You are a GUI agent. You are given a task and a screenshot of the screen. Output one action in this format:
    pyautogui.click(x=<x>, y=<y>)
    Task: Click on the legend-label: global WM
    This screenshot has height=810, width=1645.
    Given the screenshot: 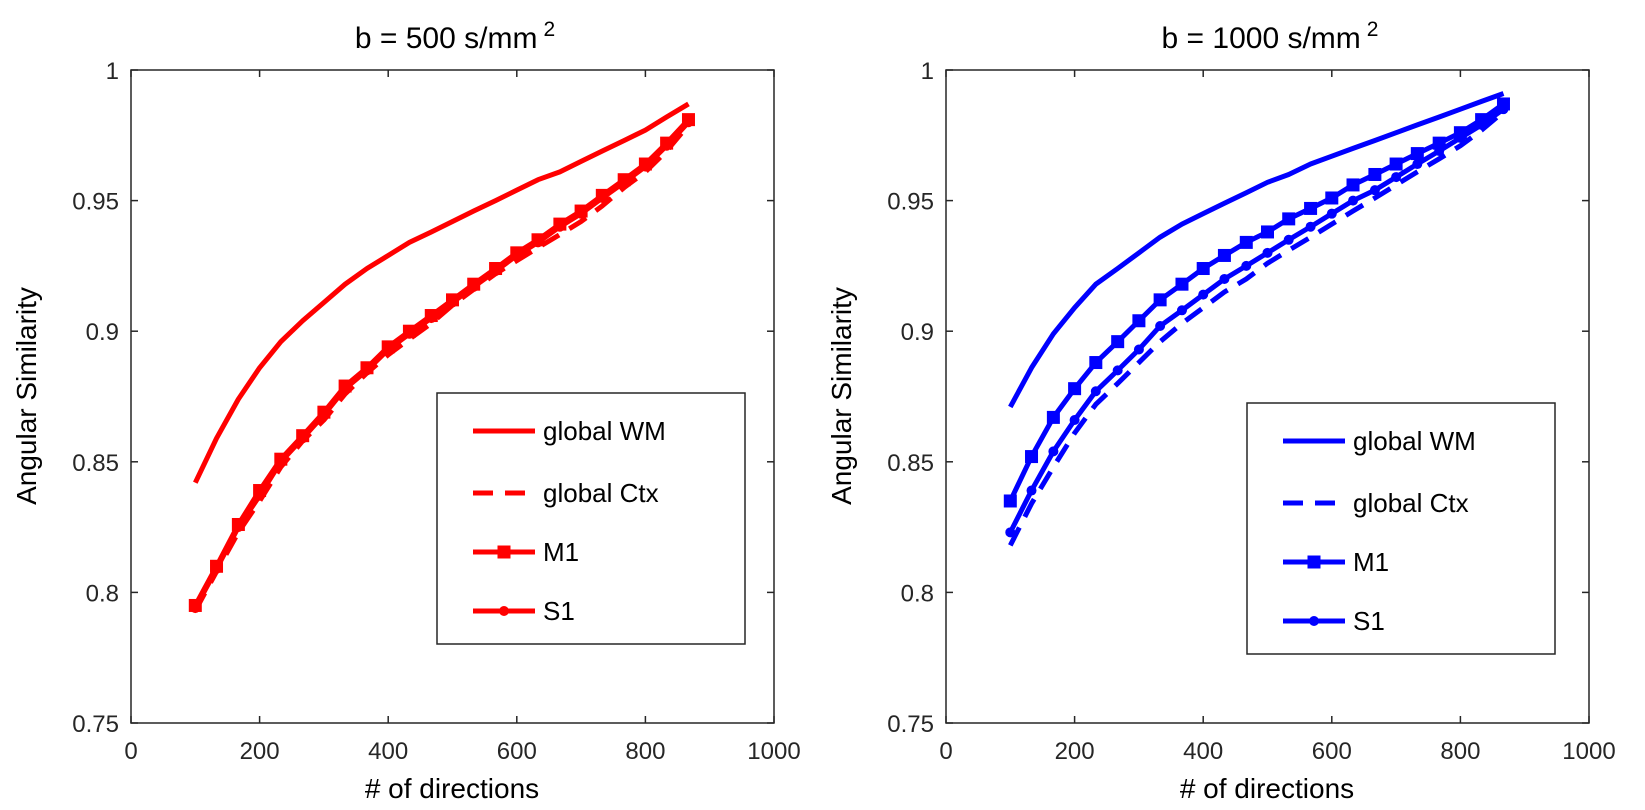 What is the action you would take?
    pyautogui.click(x=1414, y=441)
    